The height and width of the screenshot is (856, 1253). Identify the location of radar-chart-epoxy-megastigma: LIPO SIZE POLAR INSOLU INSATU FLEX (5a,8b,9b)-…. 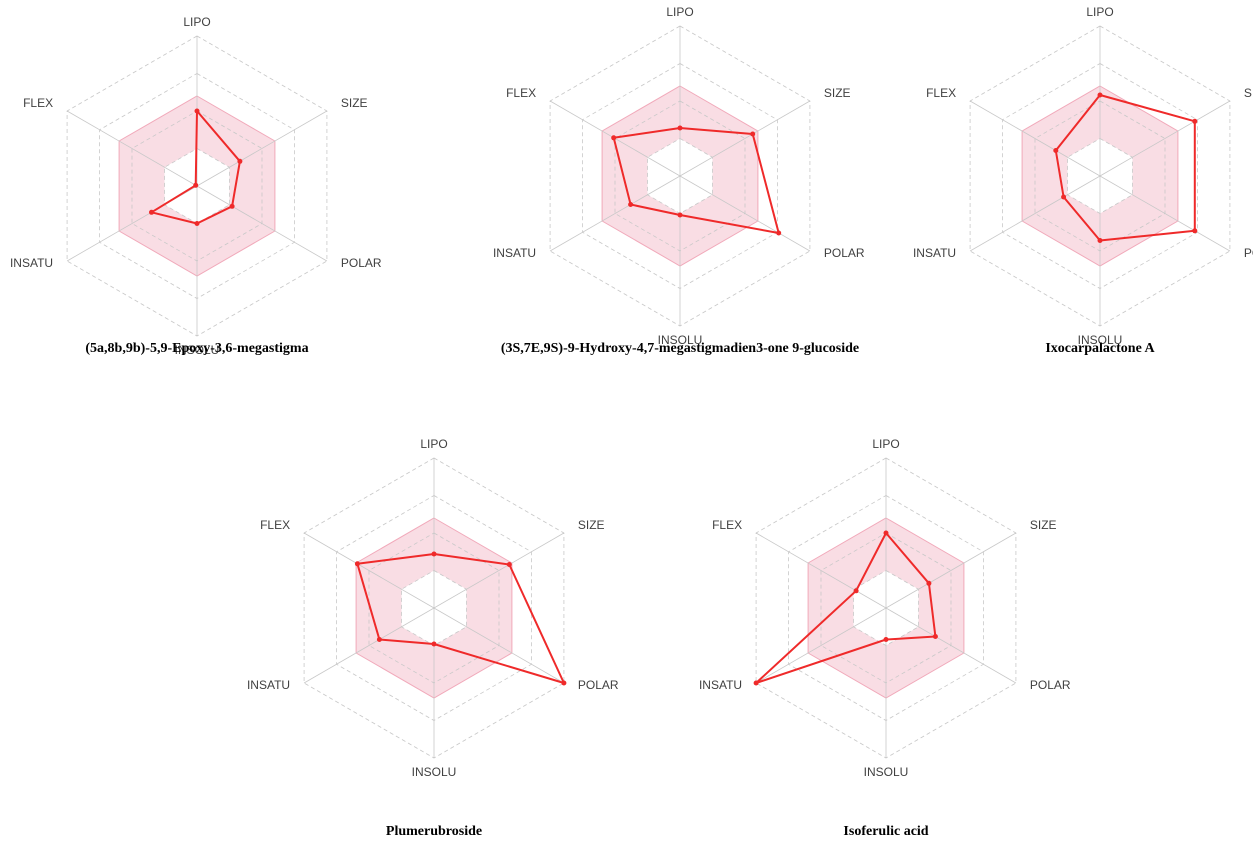
(196, 186).